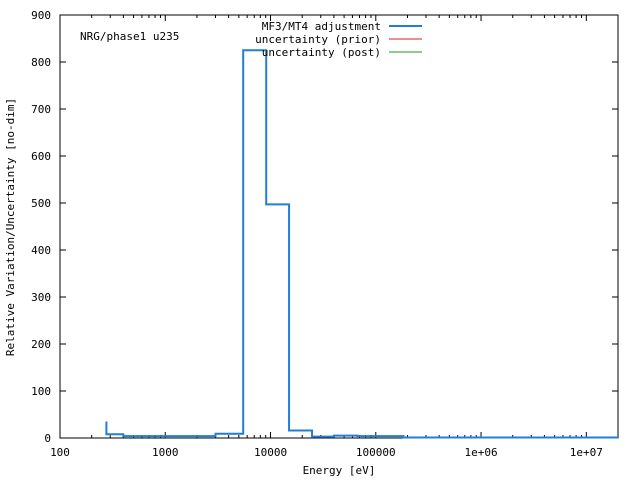  Describe the element at coordinates (10, 227) in the screenshot. I see `y-axis-label: Relative Variation/Uncertainty [no-dim]` at that location.